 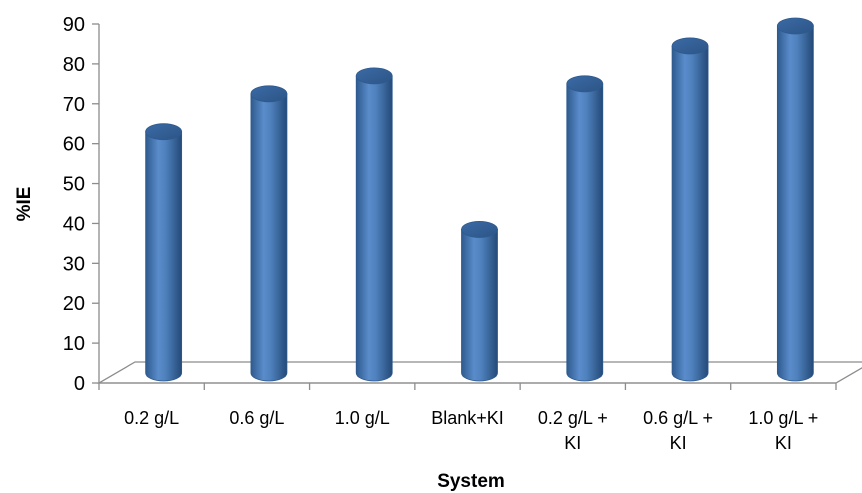 What do you see at coordinates (74, 304) in the screenshot?
I see `y-tick-label: 20` at bounding box center [74, 304].